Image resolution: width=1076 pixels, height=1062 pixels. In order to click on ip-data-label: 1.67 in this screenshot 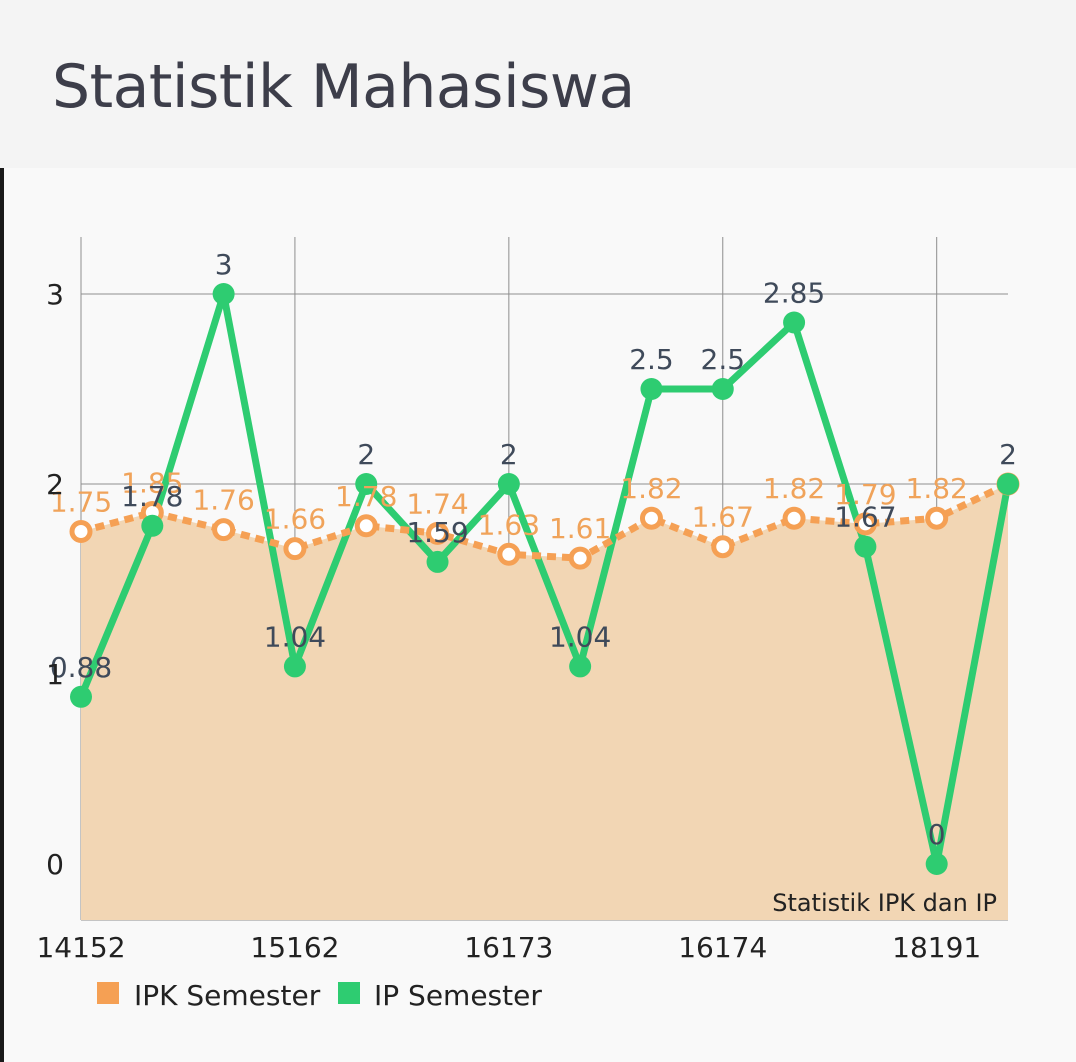, I will do `click(865, 517)`.